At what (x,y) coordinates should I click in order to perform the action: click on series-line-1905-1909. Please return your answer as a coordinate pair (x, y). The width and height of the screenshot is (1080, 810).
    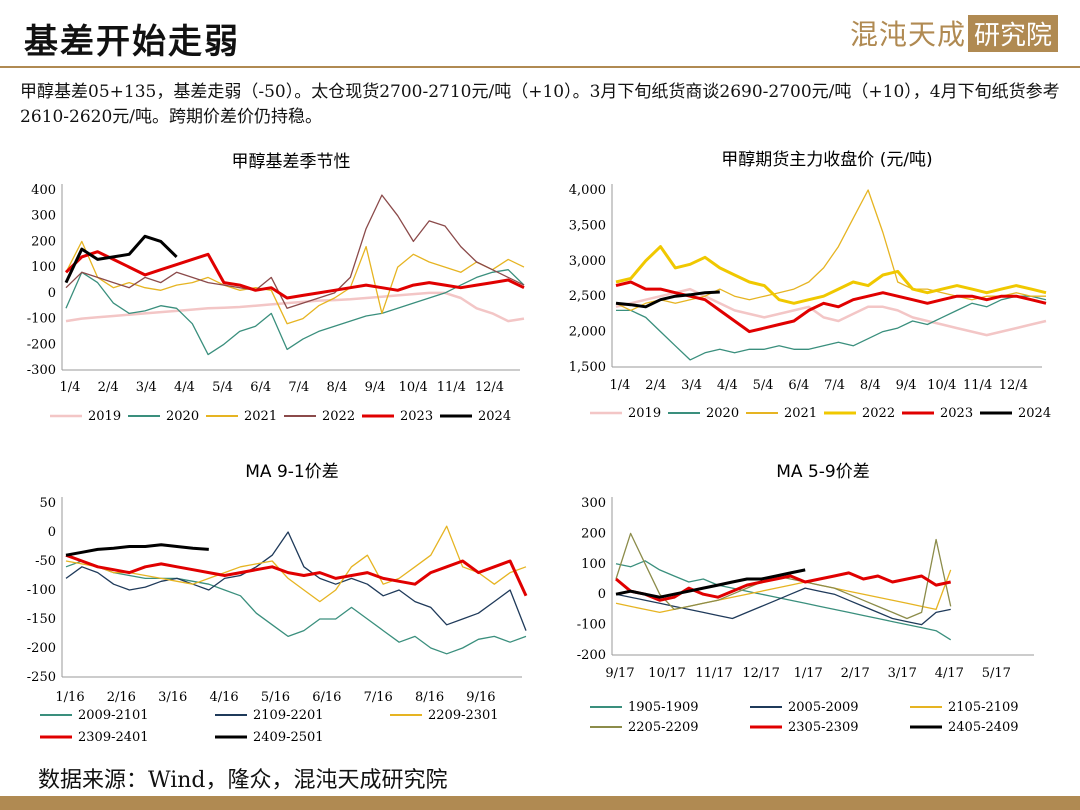
    Looking at the image, I should click on (783, 600).